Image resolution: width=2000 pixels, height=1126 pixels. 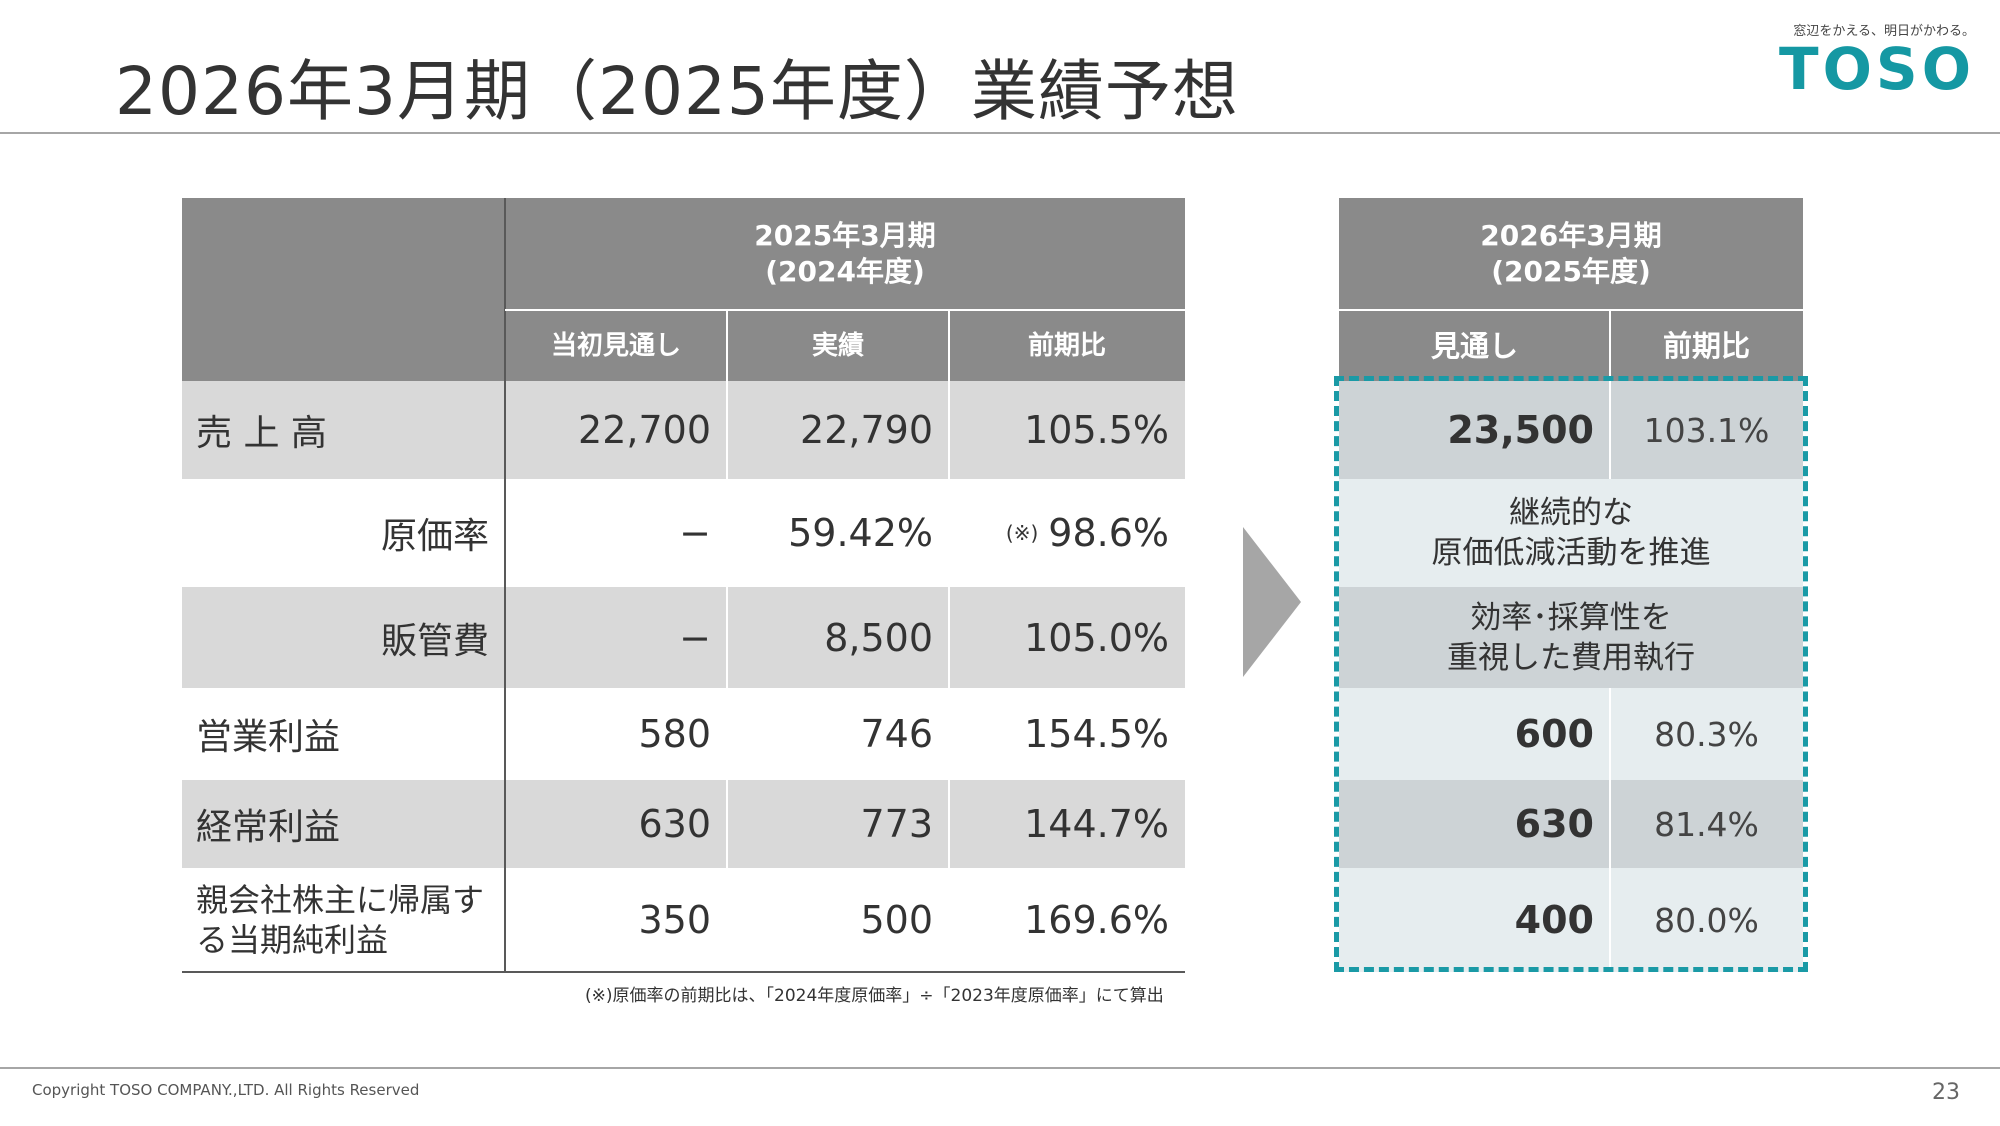 I want to click on forecast-operating-yoy: 80.3%, so click(x=1706, y=734).